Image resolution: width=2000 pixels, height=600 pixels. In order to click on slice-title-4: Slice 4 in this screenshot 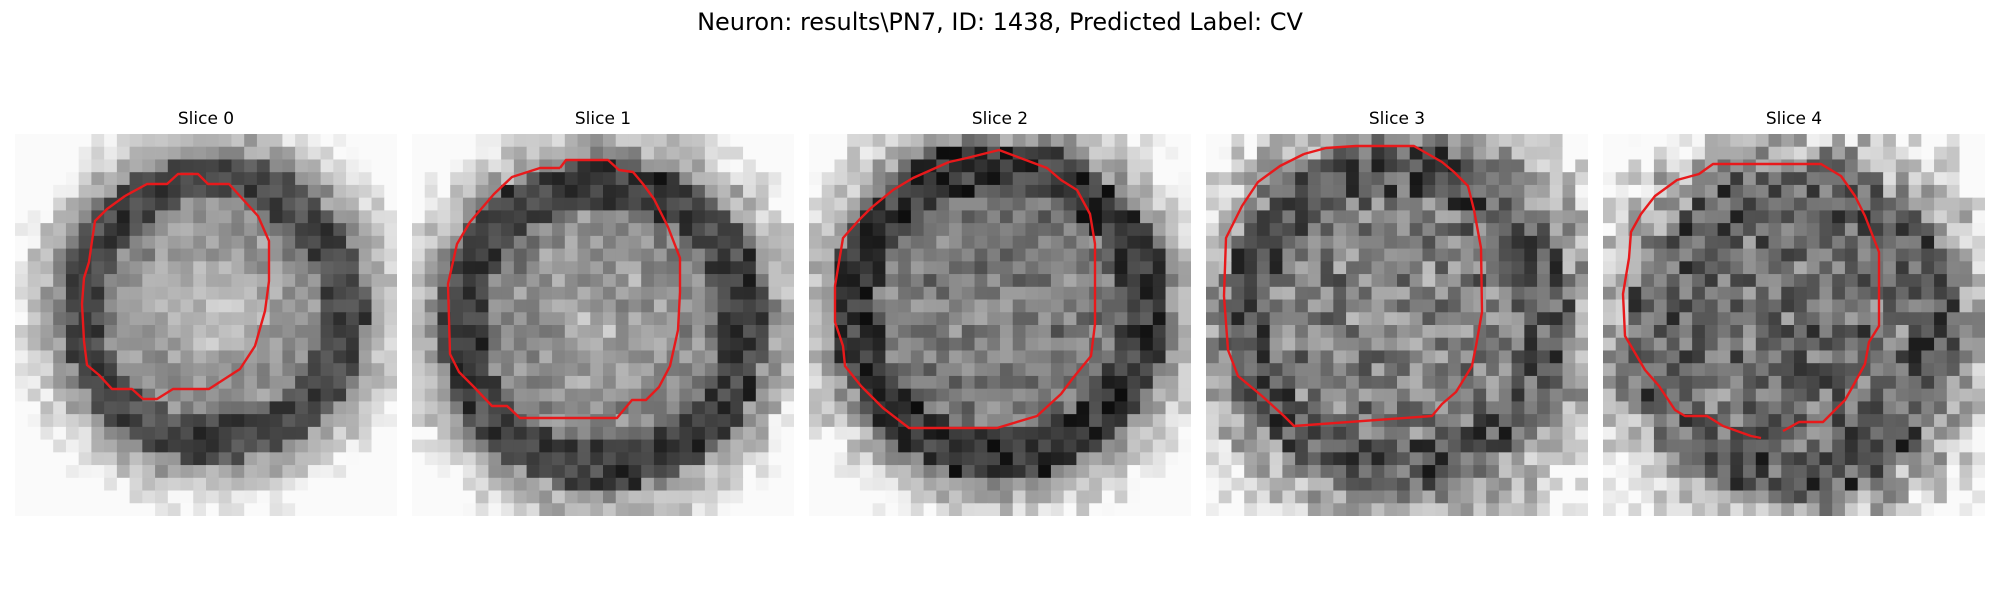, I will do `click(1794, 119)`.